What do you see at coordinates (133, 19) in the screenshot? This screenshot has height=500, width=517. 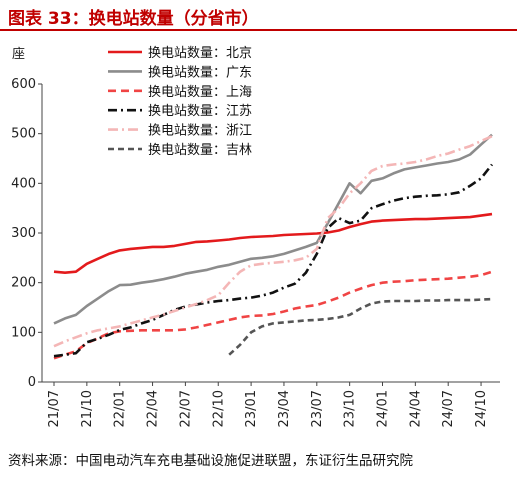 I see `chart-title: 图表 33：换电站数量（分省市）` at bounding box center [133, 19].